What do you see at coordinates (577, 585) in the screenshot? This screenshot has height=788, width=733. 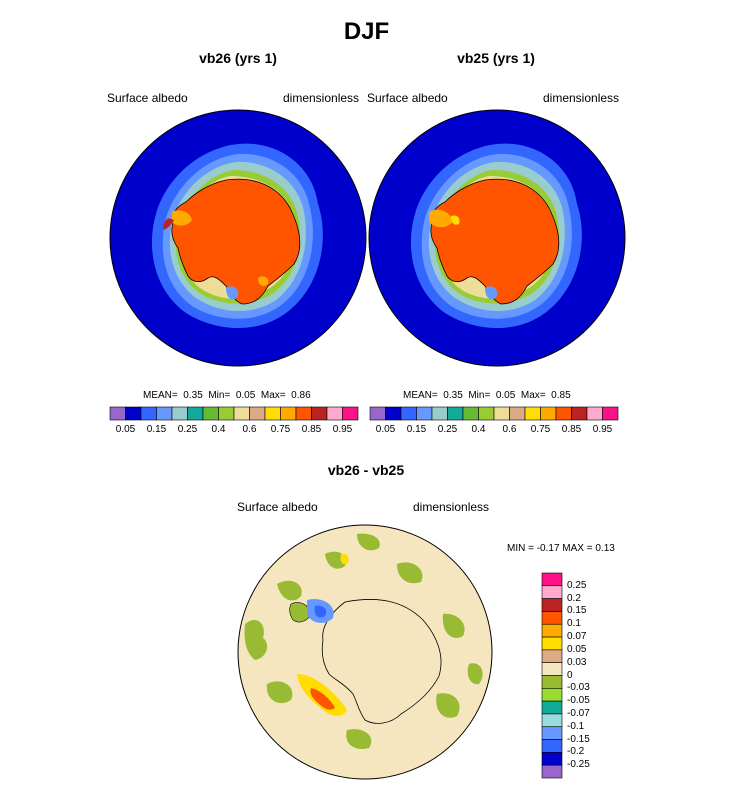 I see `panel3-colorbar-tick-label: 0.25` at bounding box center [577, 585].